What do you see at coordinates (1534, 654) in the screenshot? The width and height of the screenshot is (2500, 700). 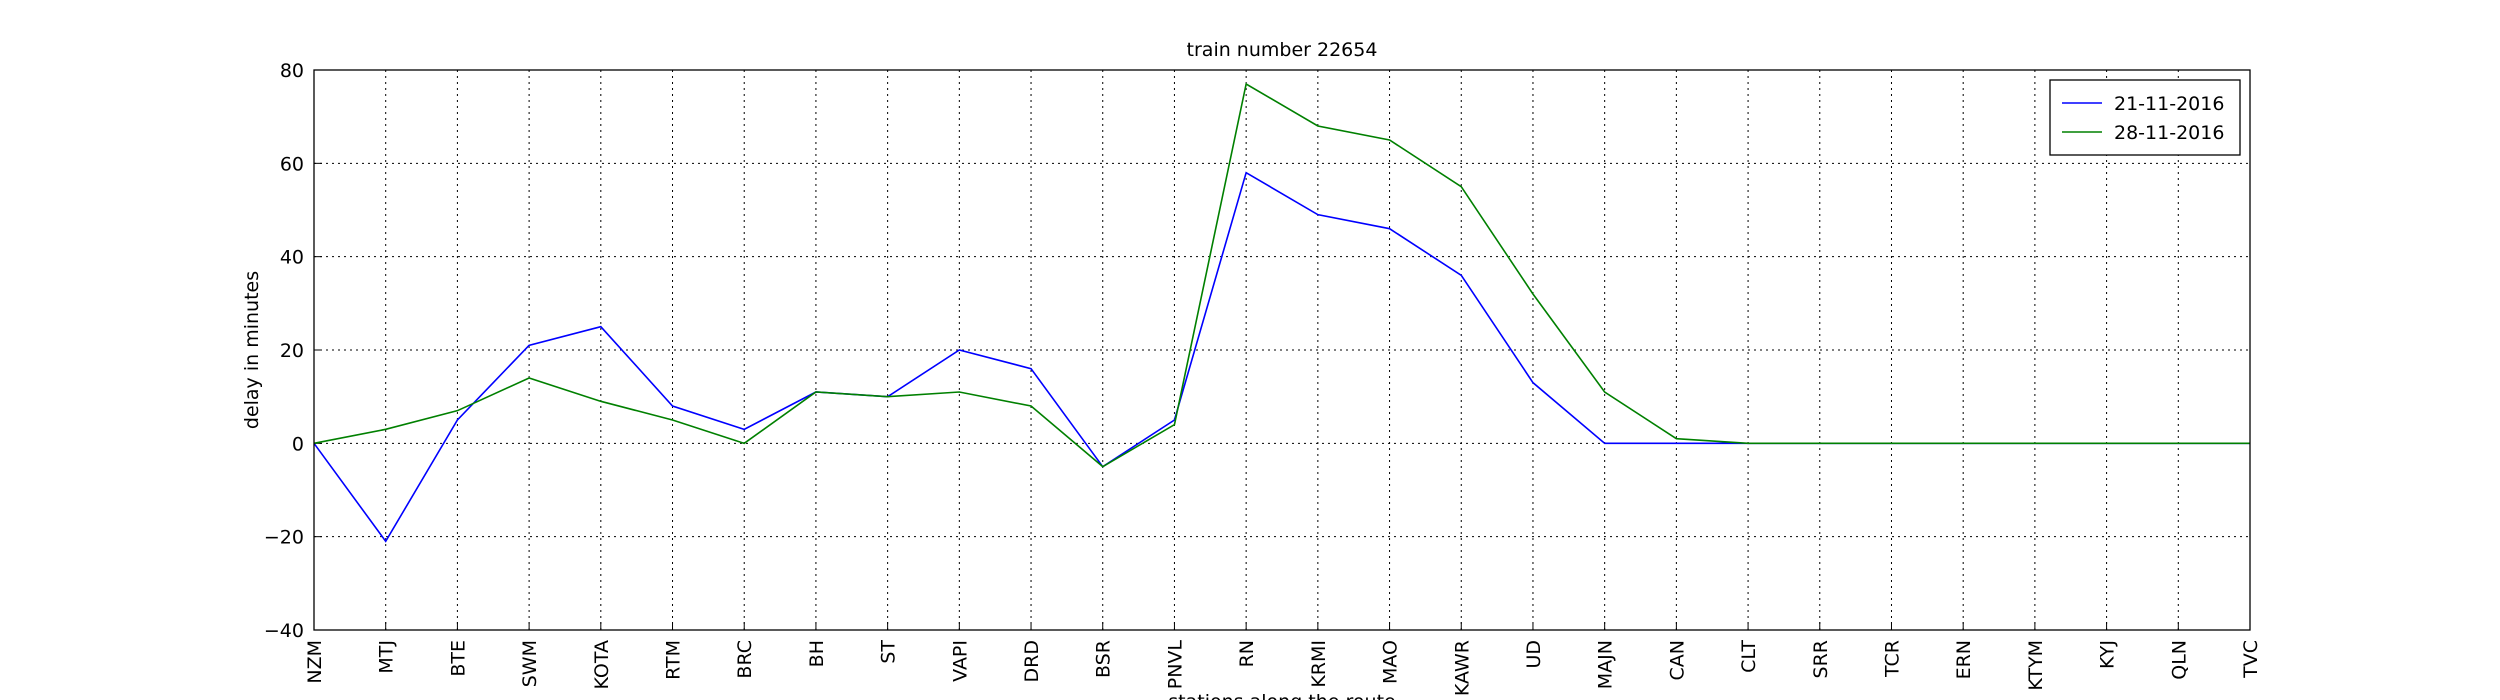 I see `x-tick-label: UD` at bounding box center [1534, 654].